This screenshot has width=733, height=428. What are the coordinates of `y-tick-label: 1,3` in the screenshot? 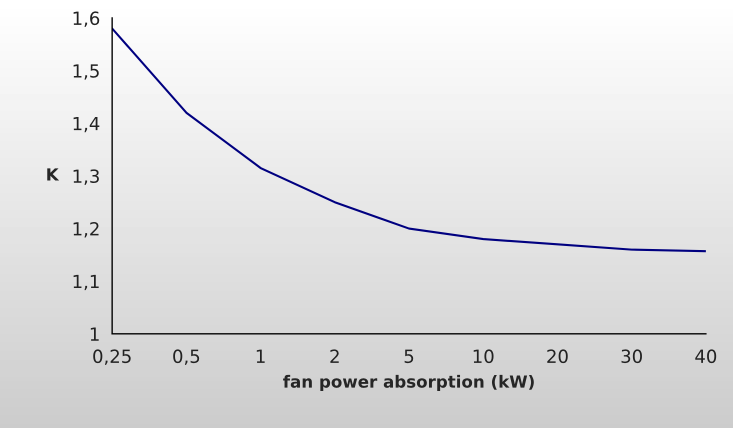 It's located at (86, 177).